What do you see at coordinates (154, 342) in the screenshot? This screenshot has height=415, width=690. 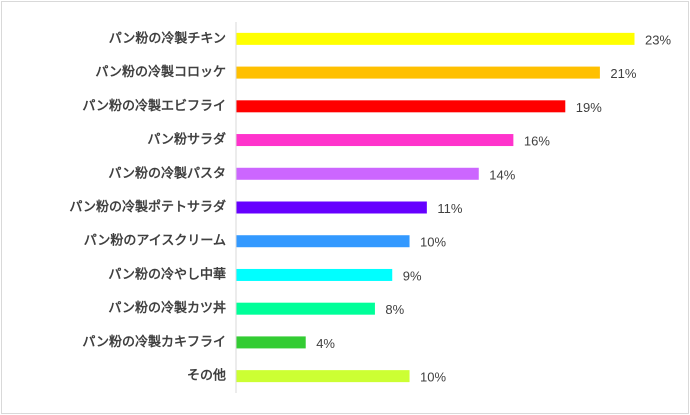 I see `category-label: パン粉の冷製カキフライ` at bounding box center [154, 342].